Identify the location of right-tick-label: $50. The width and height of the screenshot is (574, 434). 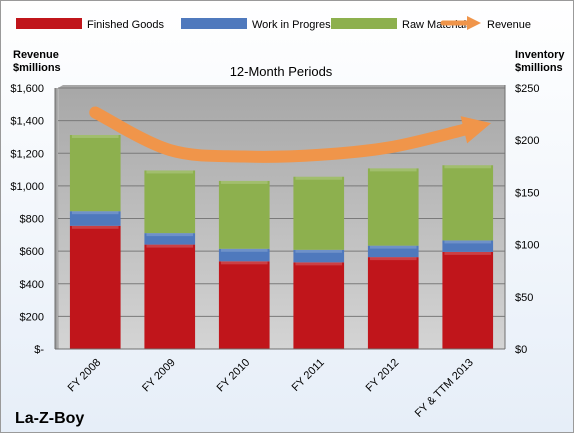
(524, 298).